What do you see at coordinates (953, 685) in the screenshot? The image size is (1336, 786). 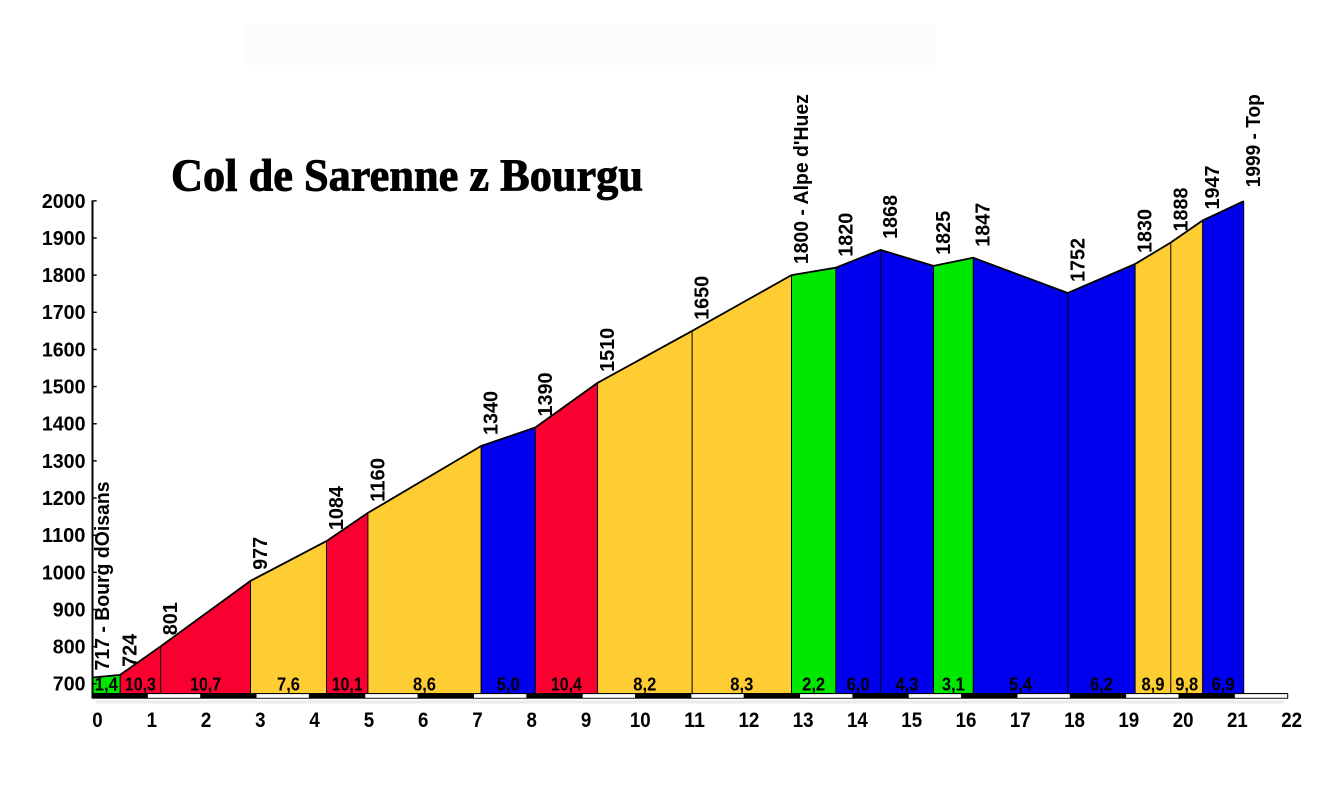 I see `svg-text: 3,1` at bounding box center [953, 685].